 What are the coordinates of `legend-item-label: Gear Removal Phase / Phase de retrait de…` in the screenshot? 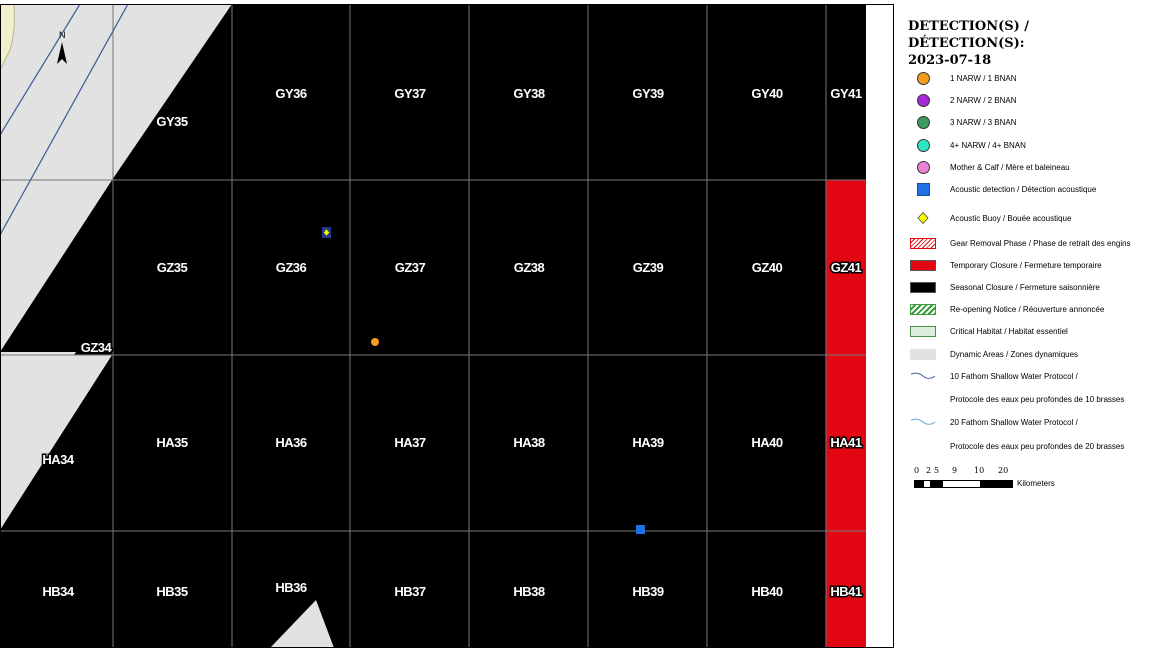 It's located at (1040, 243).